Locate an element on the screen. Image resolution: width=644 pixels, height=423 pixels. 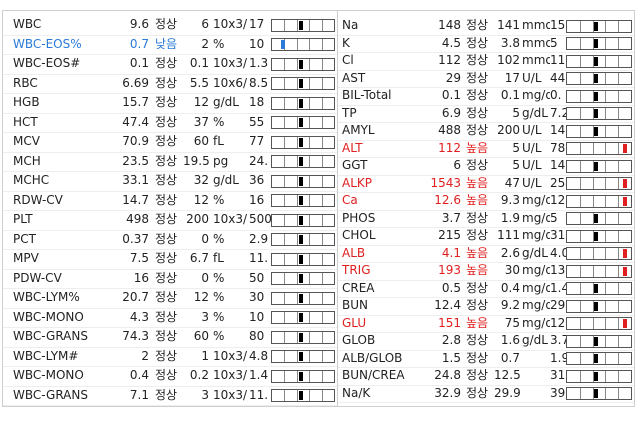
cell-value: 32.9 is located at coordinates (447, 392).